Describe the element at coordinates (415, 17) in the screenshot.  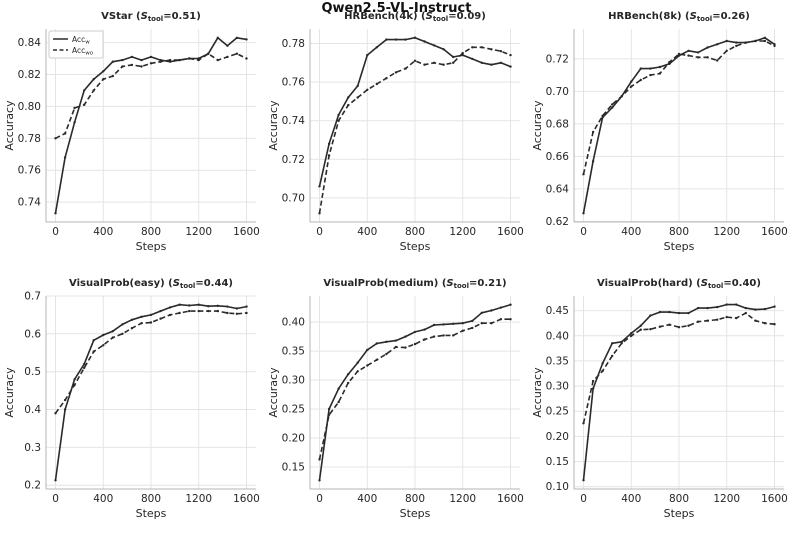
I see `subplot-title: HRBench(4k) (Stool=0.09)` at that location.